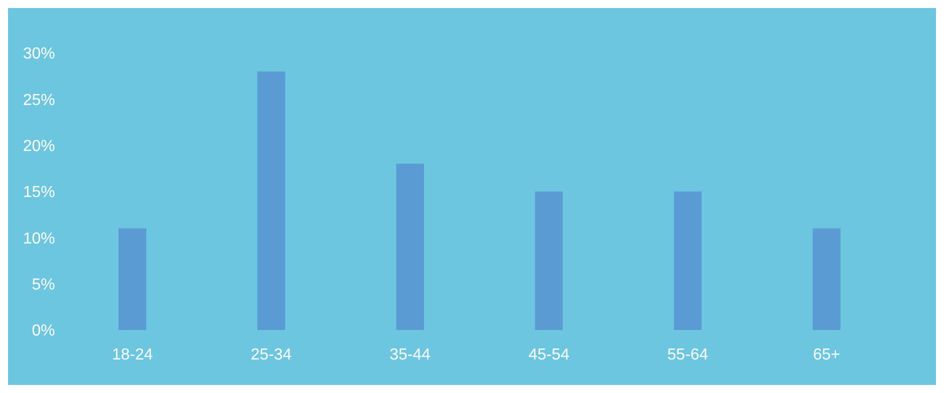  What do you see at coordinates (132, 355) in the screenshot?
I see `x-tick-label: 18-24` at bounding box center [132, 355].